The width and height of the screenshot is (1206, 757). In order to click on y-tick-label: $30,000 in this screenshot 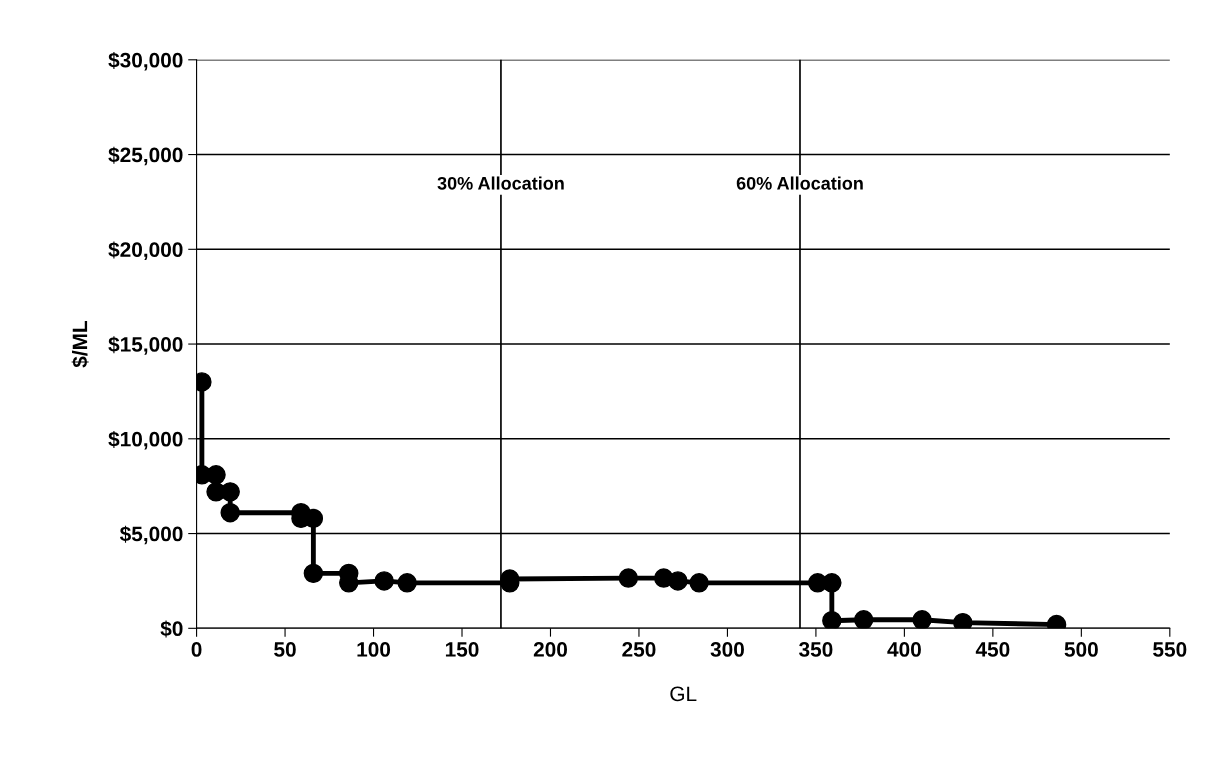, I will do `click(145, 61)`.